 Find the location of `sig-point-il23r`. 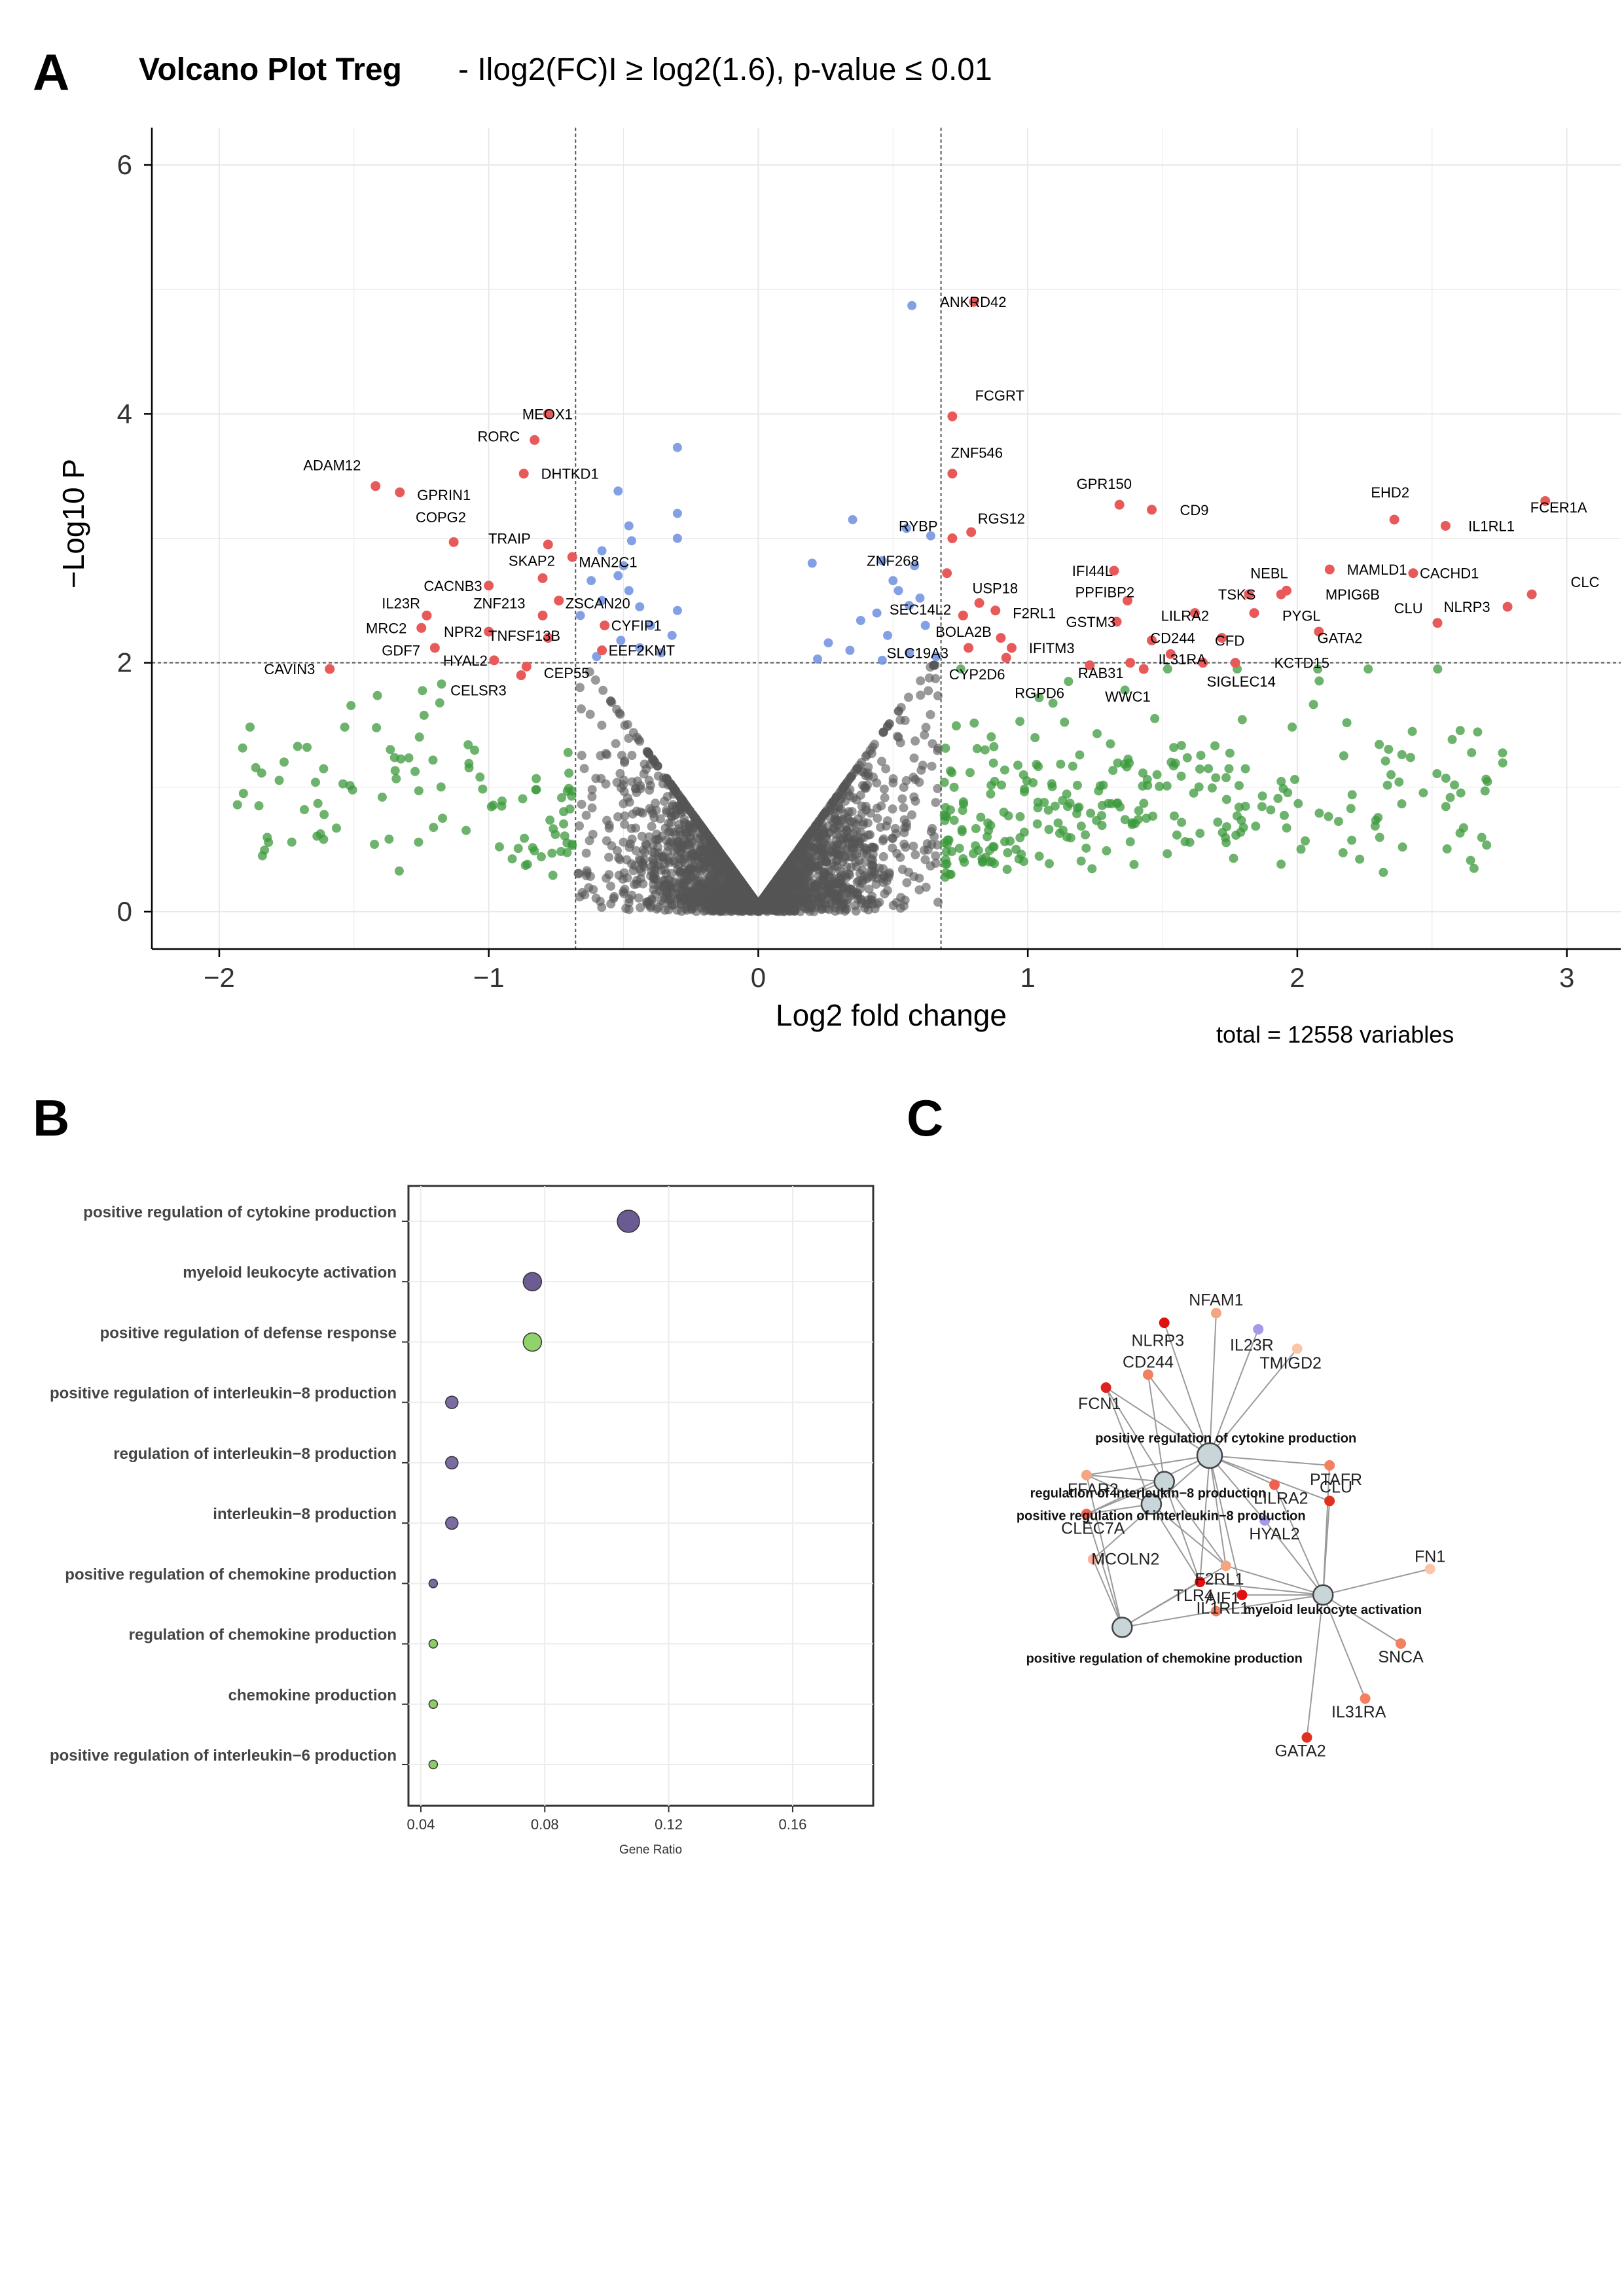

sig-point-il23r is located at coordinates (427, 615).